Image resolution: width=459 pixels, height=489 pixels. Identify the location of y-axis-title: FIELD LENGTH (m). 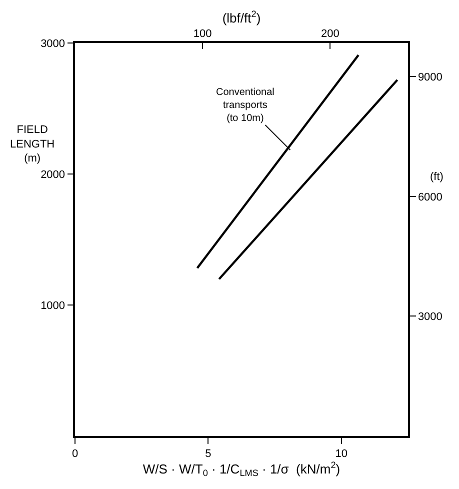
(32, 144).